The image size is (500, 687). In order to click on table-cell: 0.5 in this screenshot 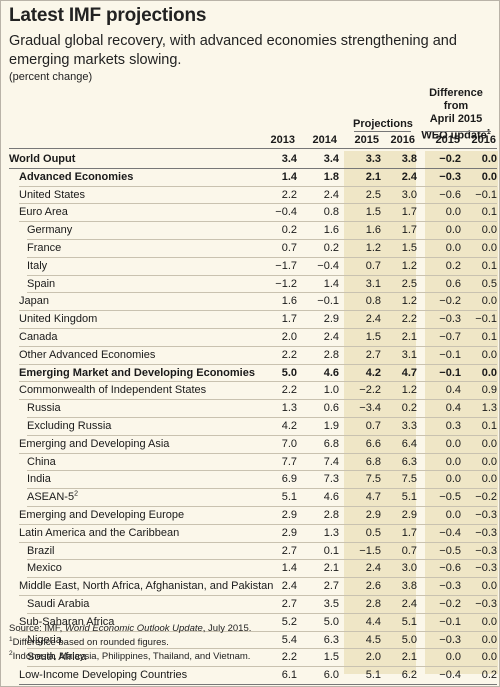, I will do `click(489, 283)`.